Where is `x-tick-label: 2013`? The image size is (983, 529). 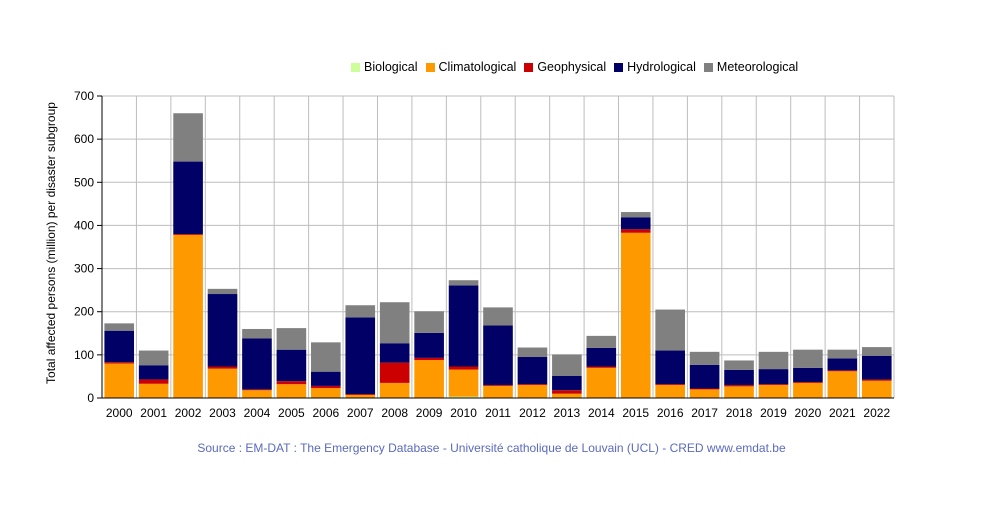
x-tick-label: 2013 is located at coordinates (567, 413).